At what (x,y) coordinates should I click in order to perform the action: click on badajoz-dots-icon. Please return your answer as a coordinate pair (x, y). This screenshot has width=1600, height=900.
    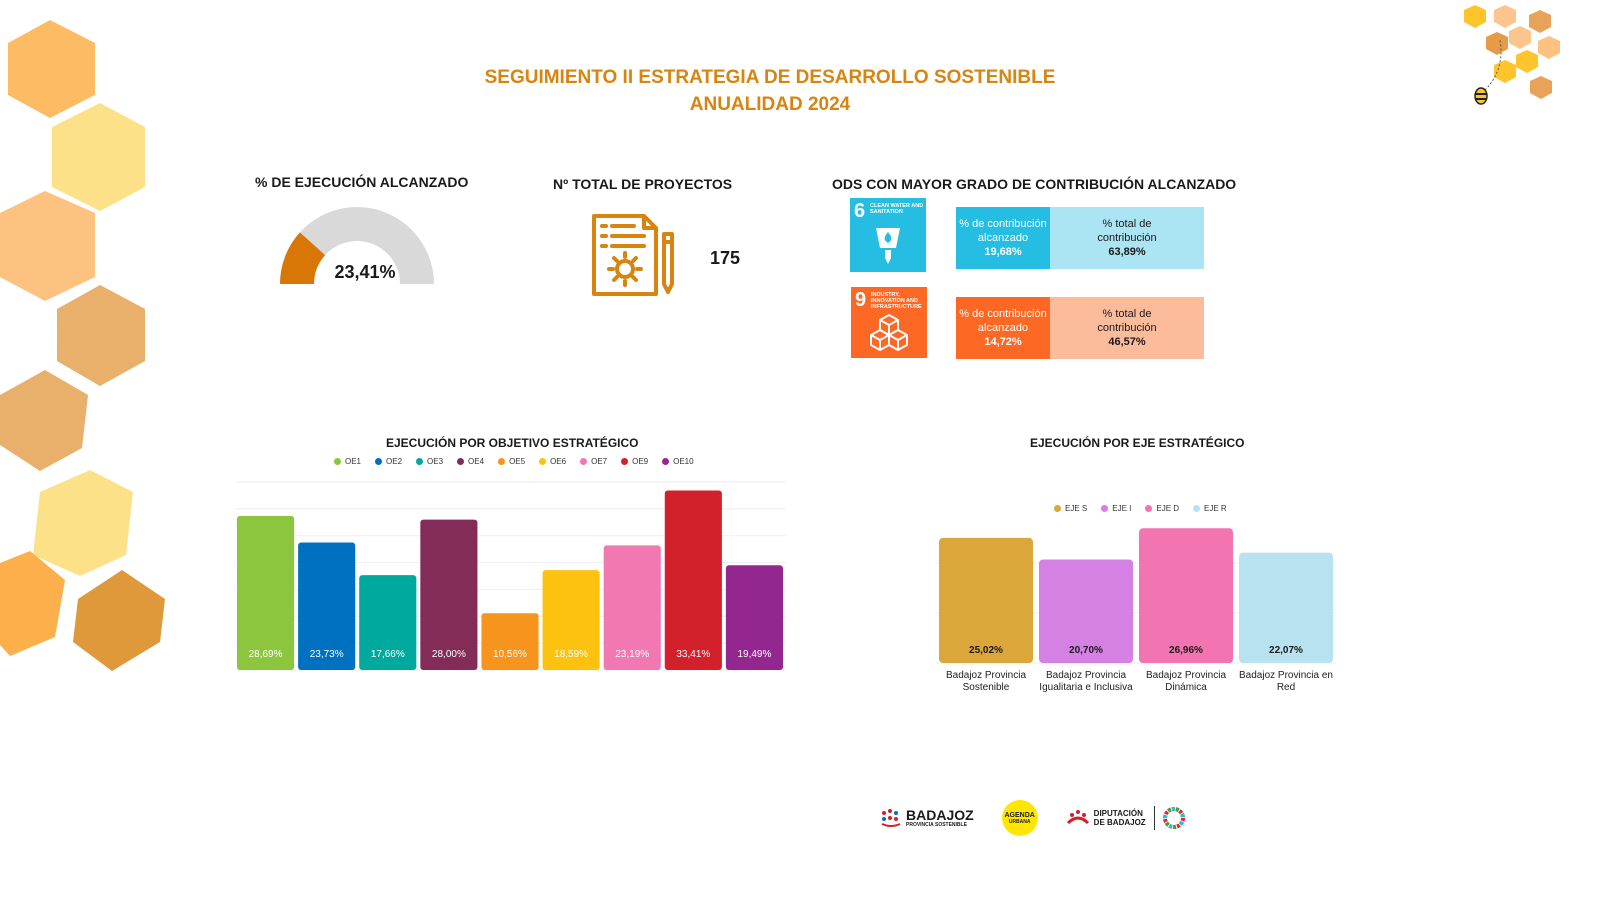
    Looking at the image, I should click on (891, 818).